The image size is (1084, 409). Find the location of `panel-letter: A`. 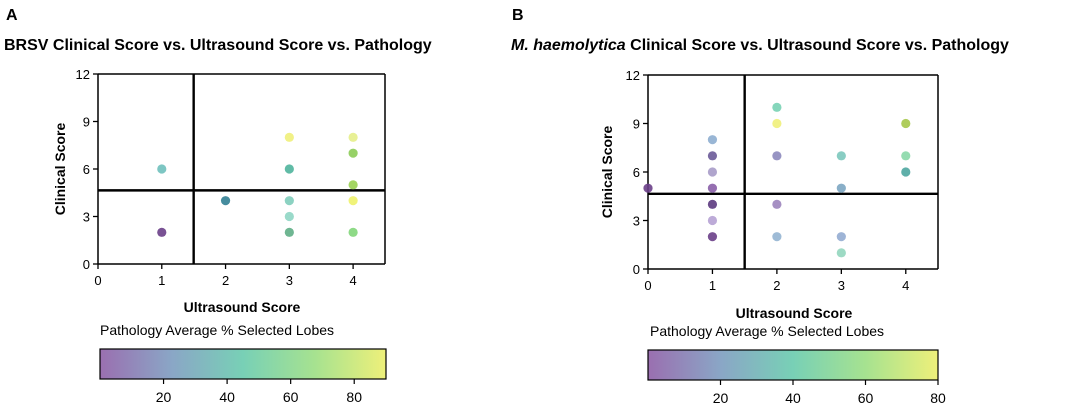

panel-letter: A is located at coordinates (12, 15).